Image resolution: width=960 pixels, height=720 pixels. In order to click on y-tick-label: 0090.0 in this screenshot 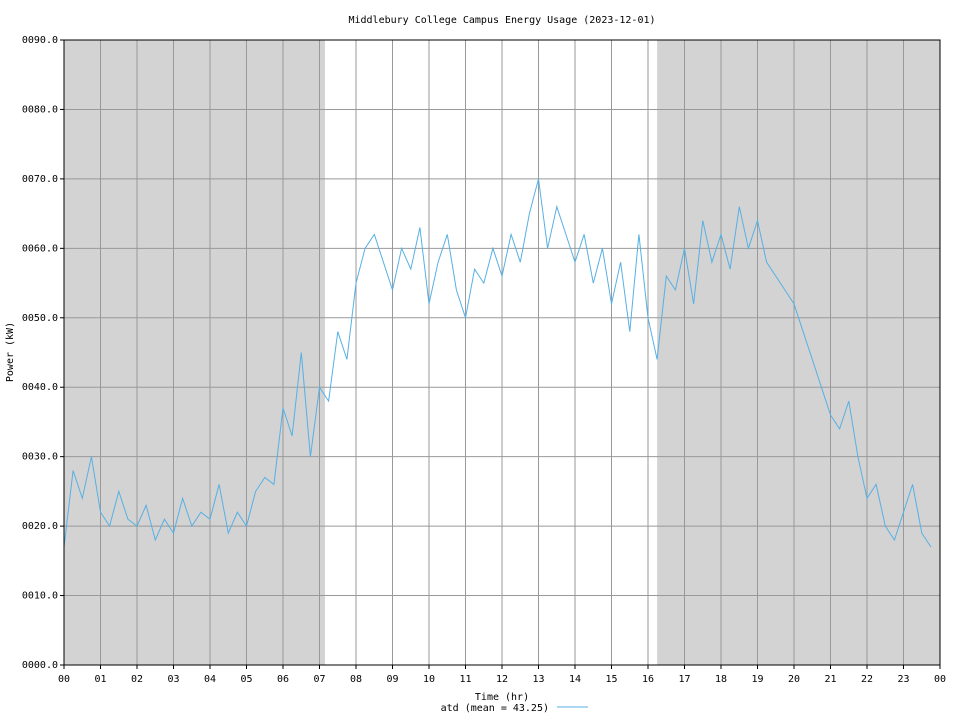, I will do `click(40, 40)`.